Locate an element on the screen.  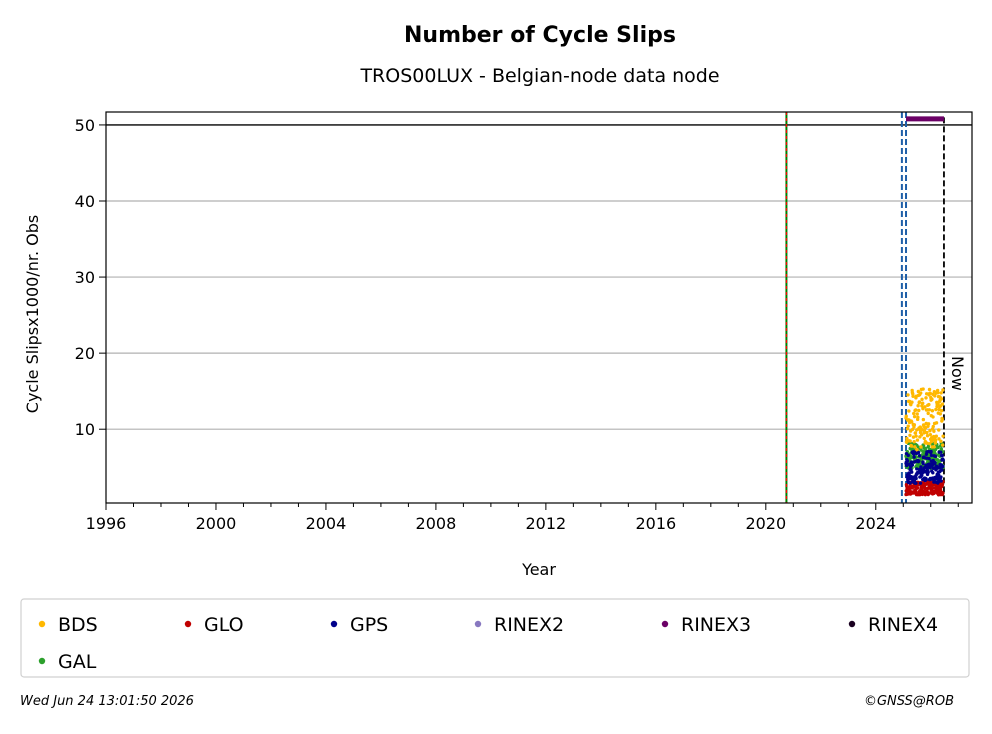
chart-subtitle: TROS00LUX - Belgian-node data node is located at coordinates (539, 76).